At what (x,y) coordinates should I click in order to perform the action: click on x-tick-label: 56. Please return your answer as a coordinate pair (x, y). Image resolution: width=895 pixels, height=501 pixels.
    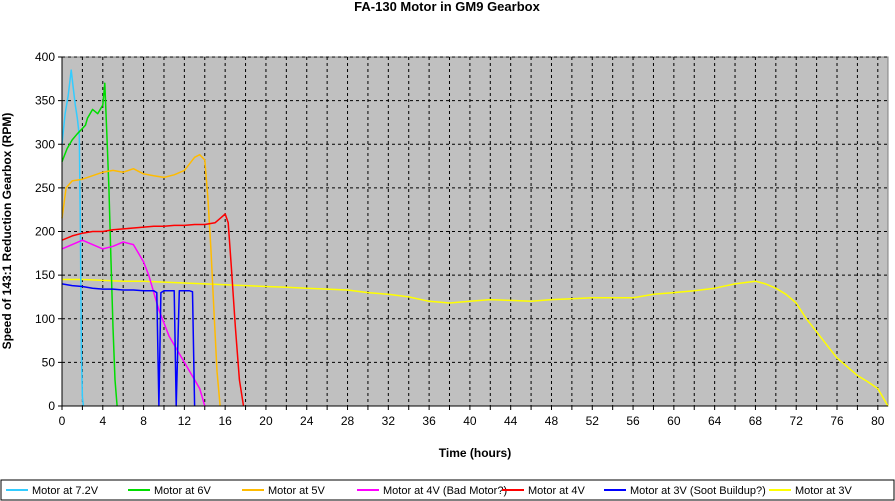
    Looking at the image, I should click on (633, 421).